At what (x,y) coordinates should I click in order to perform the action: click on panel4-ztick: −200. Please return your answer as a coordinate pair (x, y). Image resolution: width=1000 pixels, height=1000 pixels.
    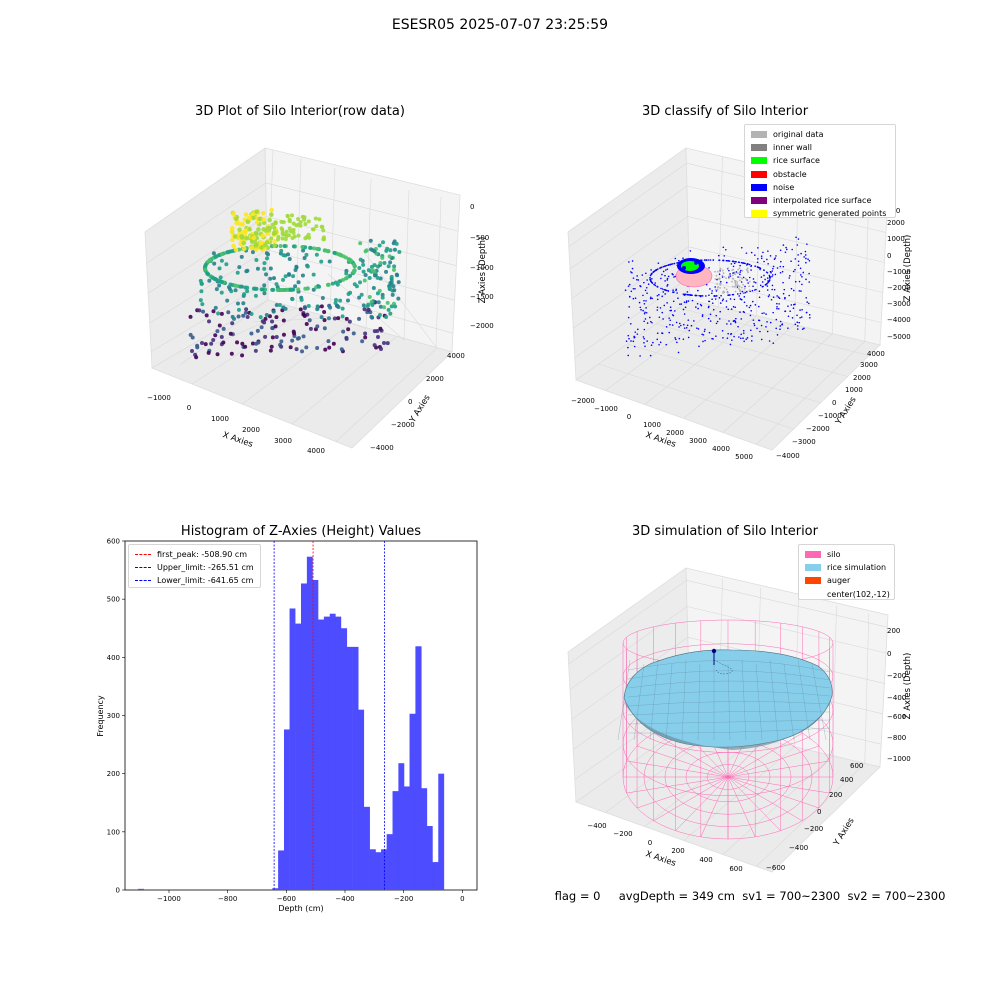
    Looking at the image, I should click on (896, 676).